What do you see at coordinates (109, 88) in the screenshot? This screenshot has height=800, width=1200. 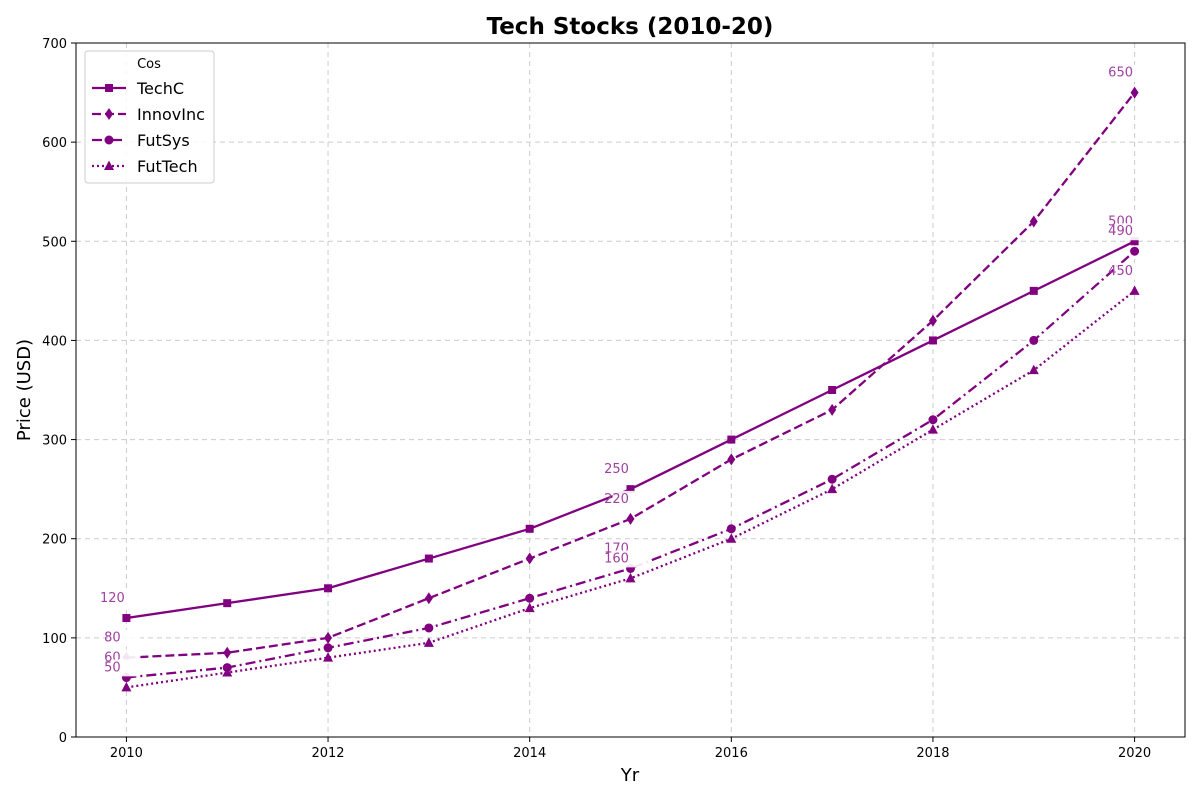 I see `legend-marker-techc` at bounding box center [109, 88].